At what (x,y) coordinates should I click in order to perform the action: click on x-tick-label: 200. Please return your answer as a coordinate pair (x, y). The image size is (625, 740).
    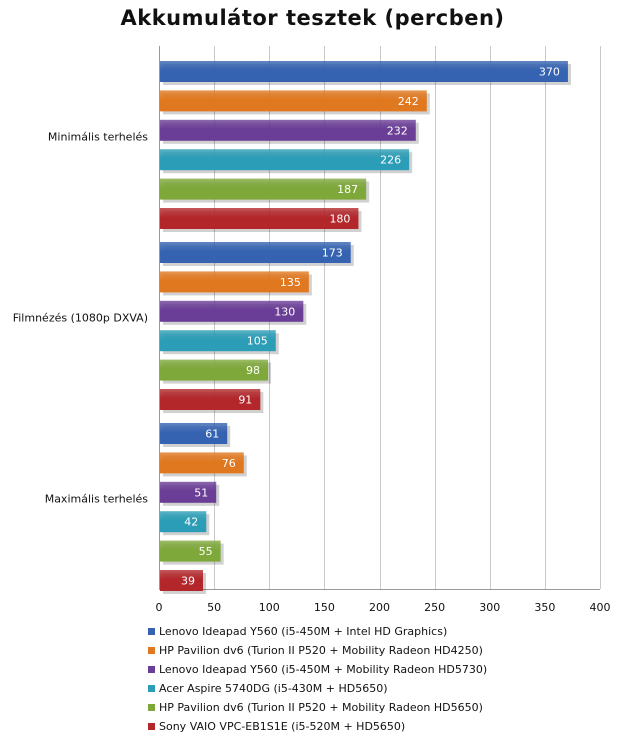
    Looking at the image, I should click on (379, 607).